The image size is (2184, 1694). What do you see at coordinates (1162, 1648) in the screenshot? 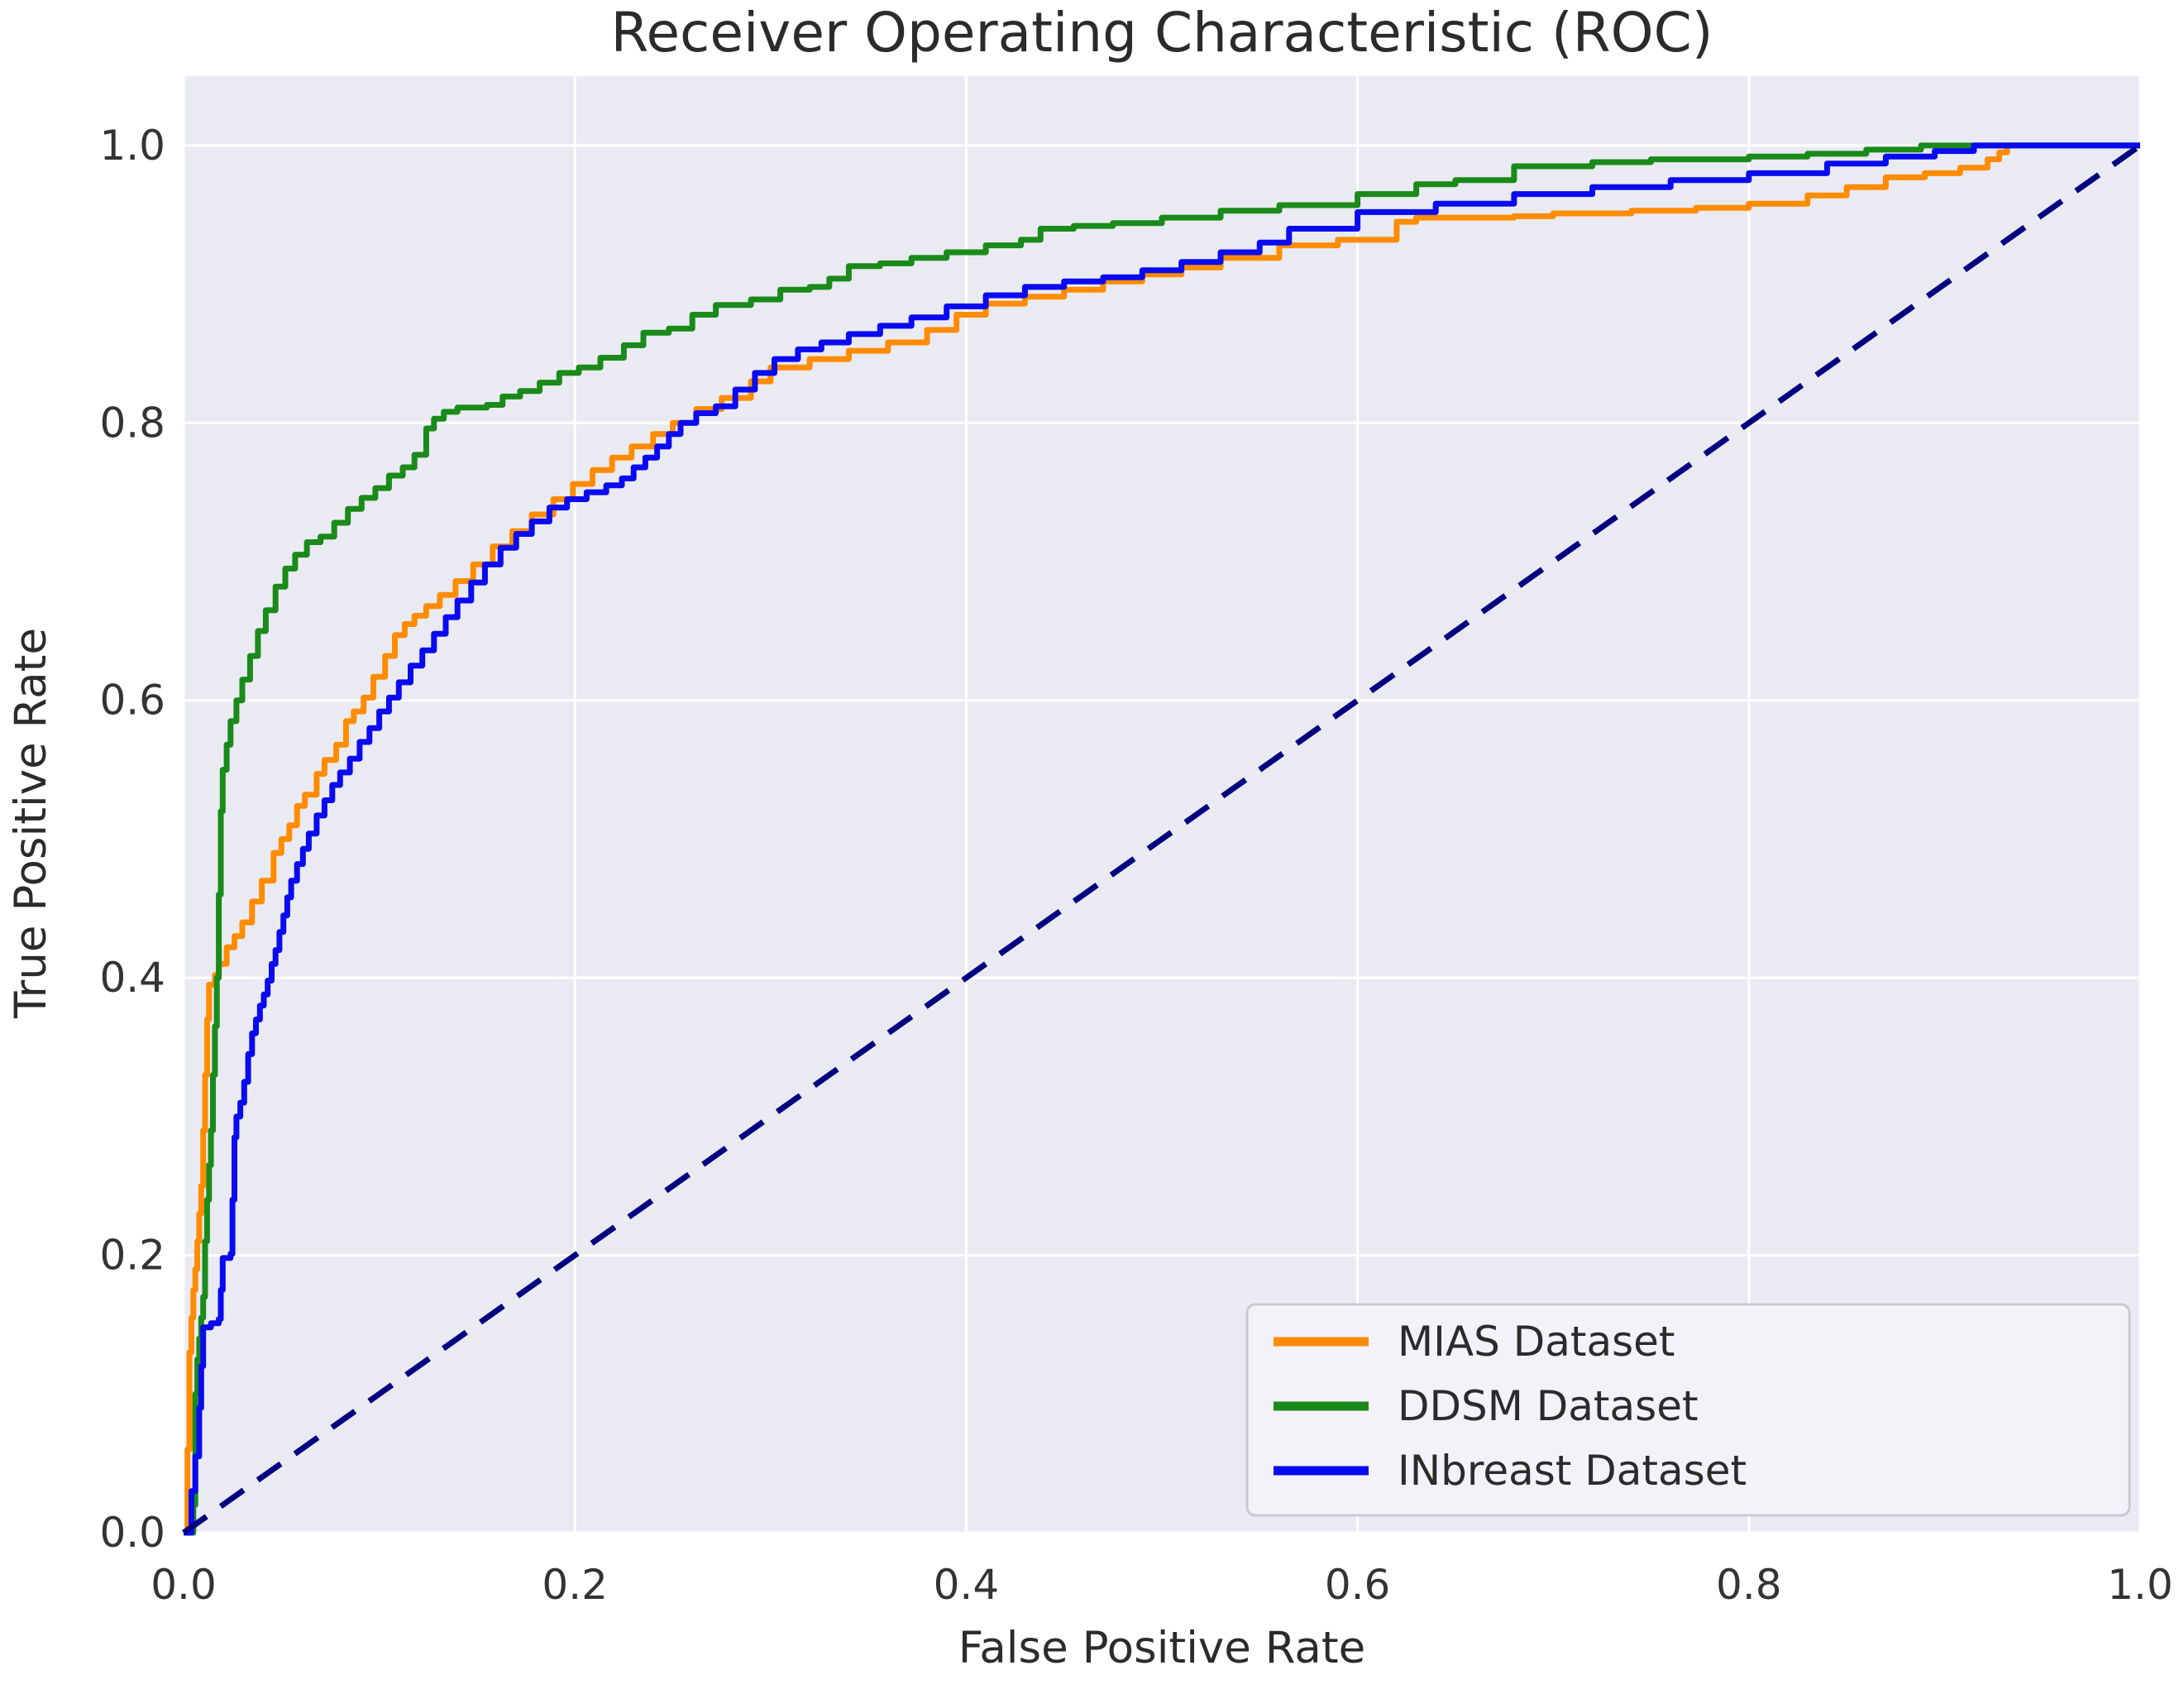
I see `x-axis-label: False Positive Rate` at bounding box center [1162, 1648].